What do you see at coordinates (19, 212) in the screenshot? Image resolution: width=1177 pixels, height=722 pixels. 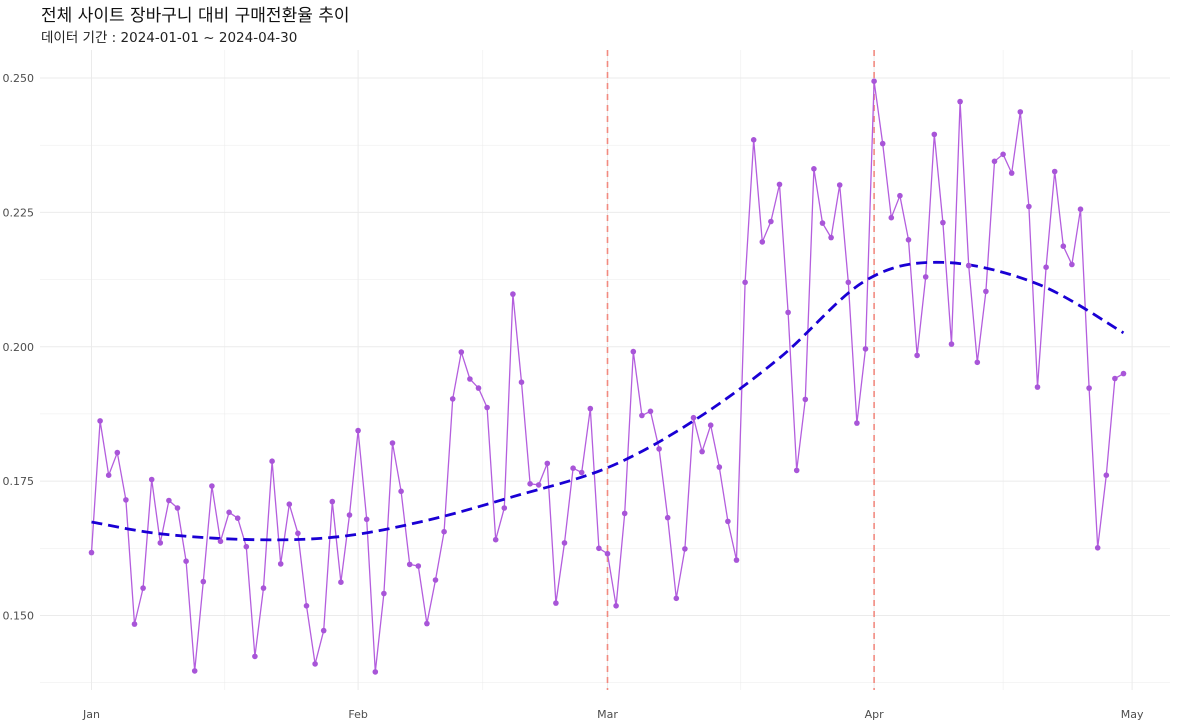 I see `y-tick-label: 0.225` at bounding box center [19, 212].